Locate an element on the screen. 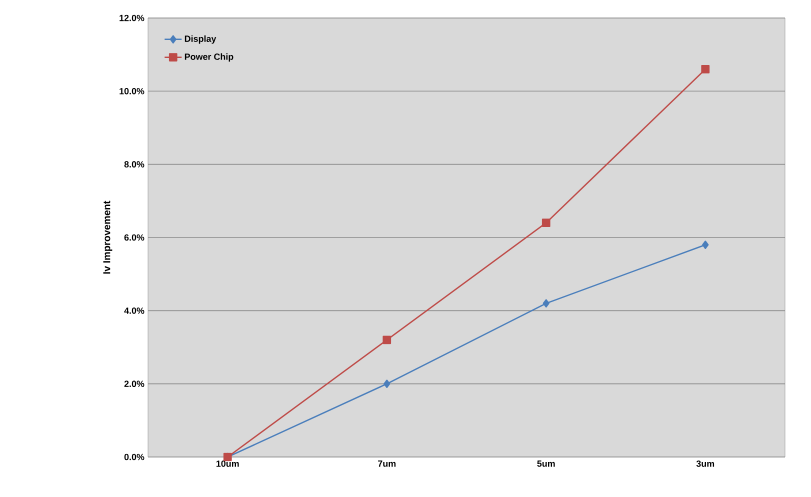  y-tick-label: 12.0% is located at coordinates (132, 18).